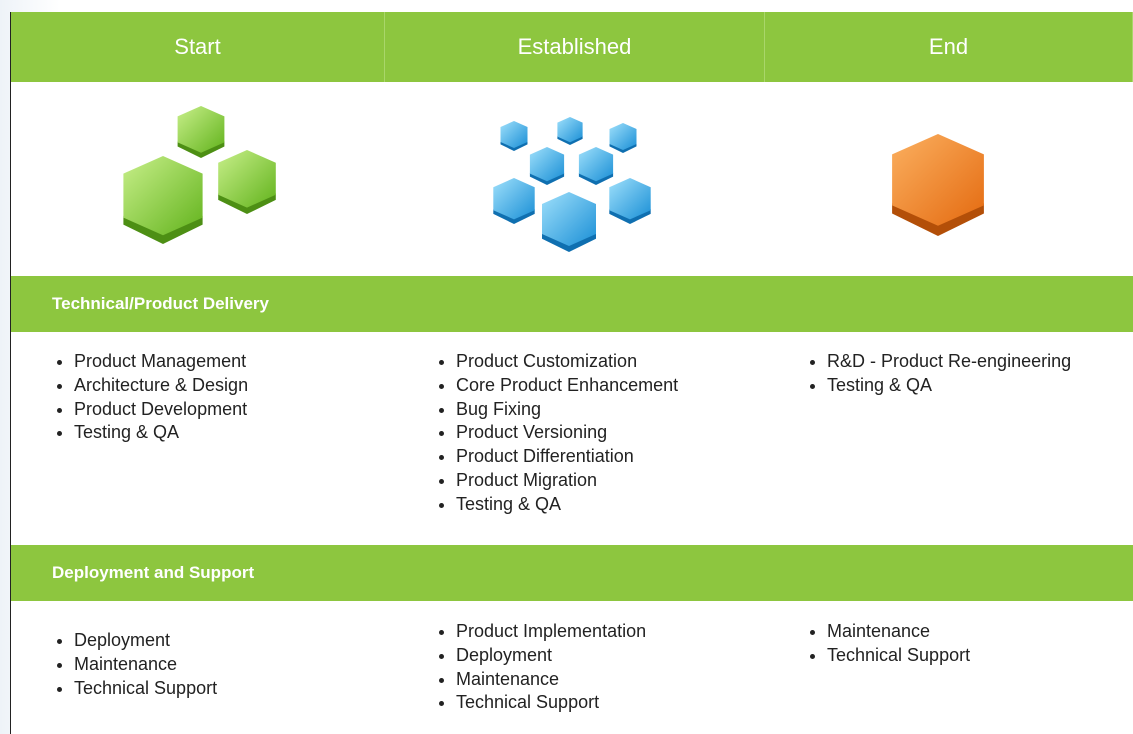 This screenshot has height=734, width=1133. I want to click on column-header: Established, so click(575, 47).